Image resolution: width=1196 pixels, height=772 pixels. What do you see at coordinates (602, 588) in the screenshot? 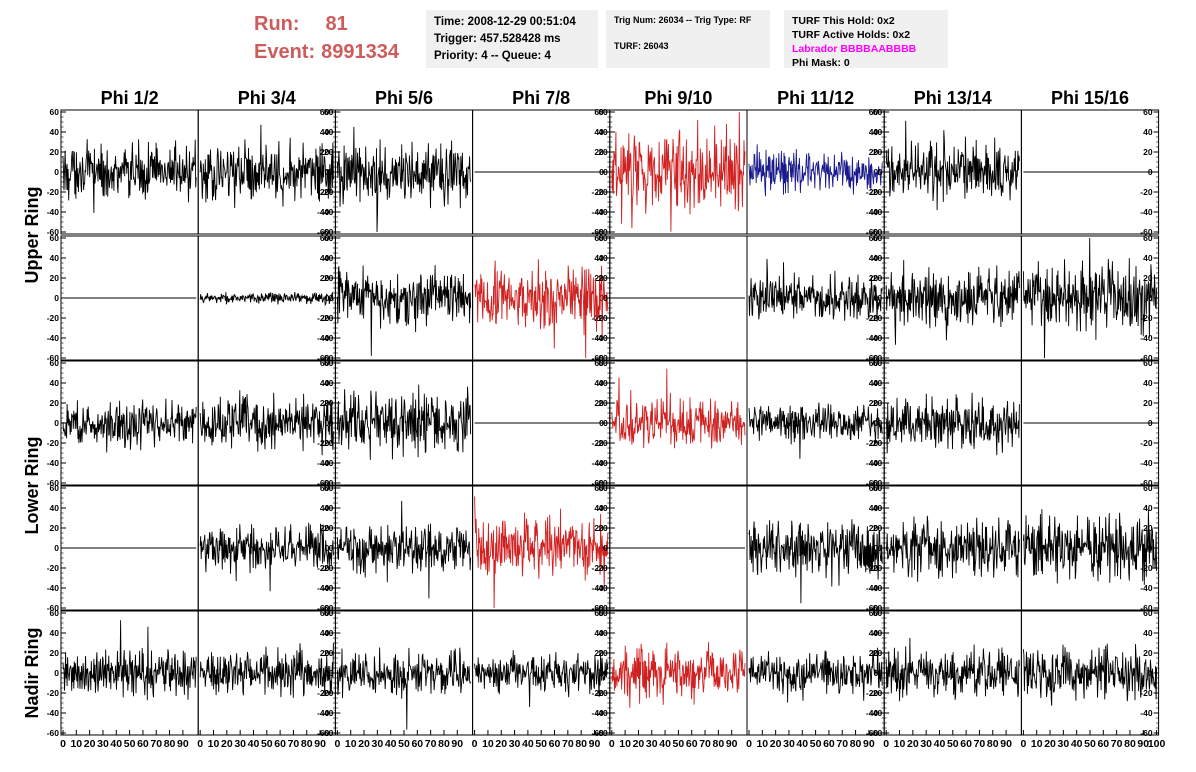
I see `ytick-label-r4-c5--40: -40` at bounding box center [602, 588].